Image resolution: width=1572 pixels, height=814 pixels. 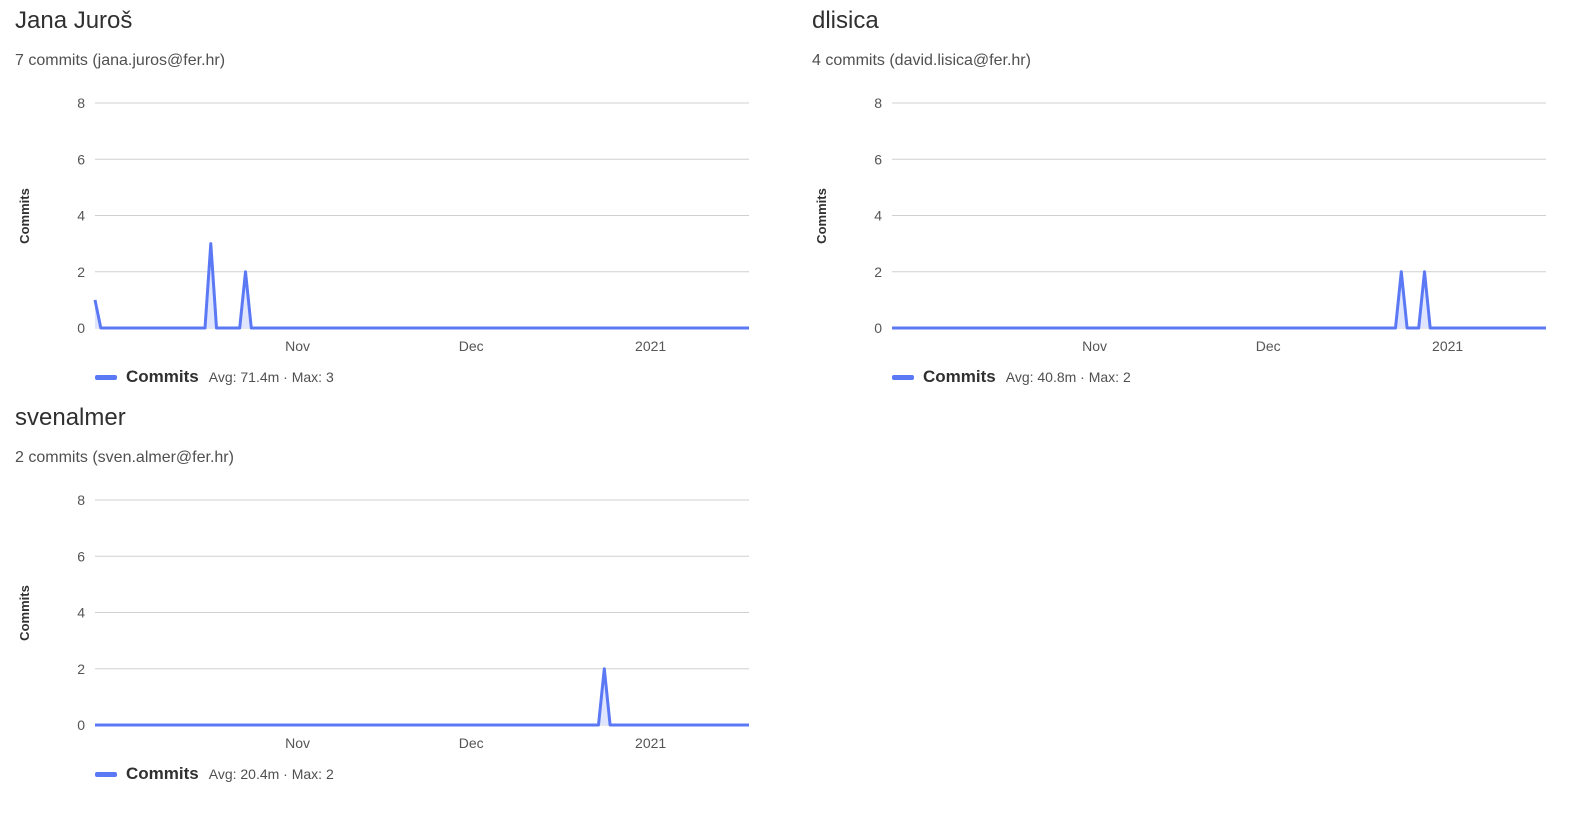 What do you see at coordinates (74, 20) in the screenshot?
I see `contributor-name: Jana Juroš` at bounding box center [74, 20].